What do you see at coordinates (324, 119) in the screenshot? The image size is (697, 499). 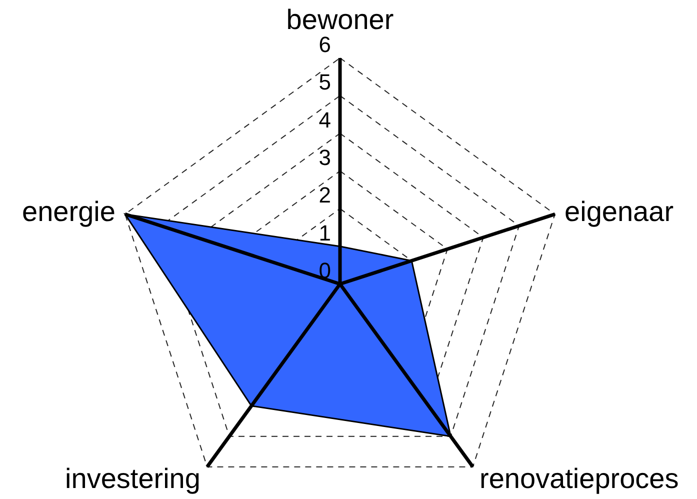 I see `y-tick-label: 4` at bounding box center [324, 119].